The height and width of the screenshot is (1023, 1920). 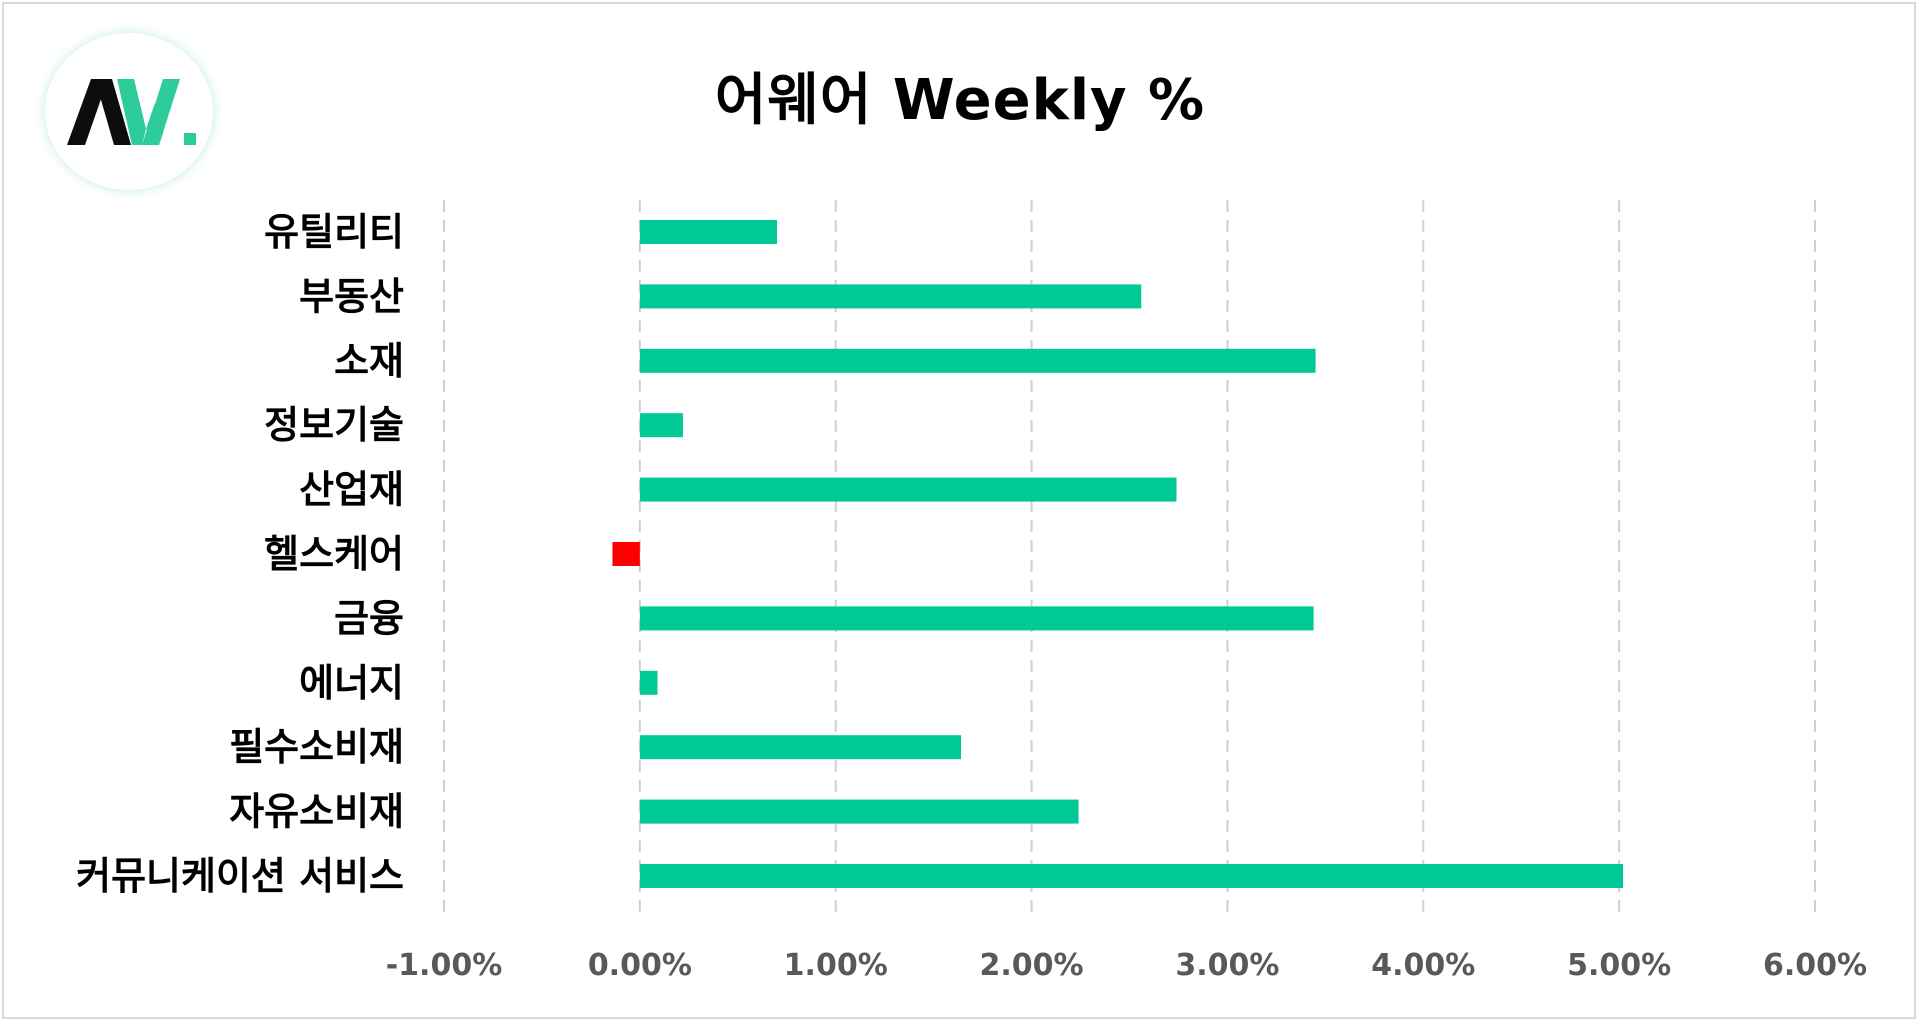 What do you see at coordinates (334, 232) in the screenshot?
I see `category-label: 유틸리티` at bounding box center [334, 232].